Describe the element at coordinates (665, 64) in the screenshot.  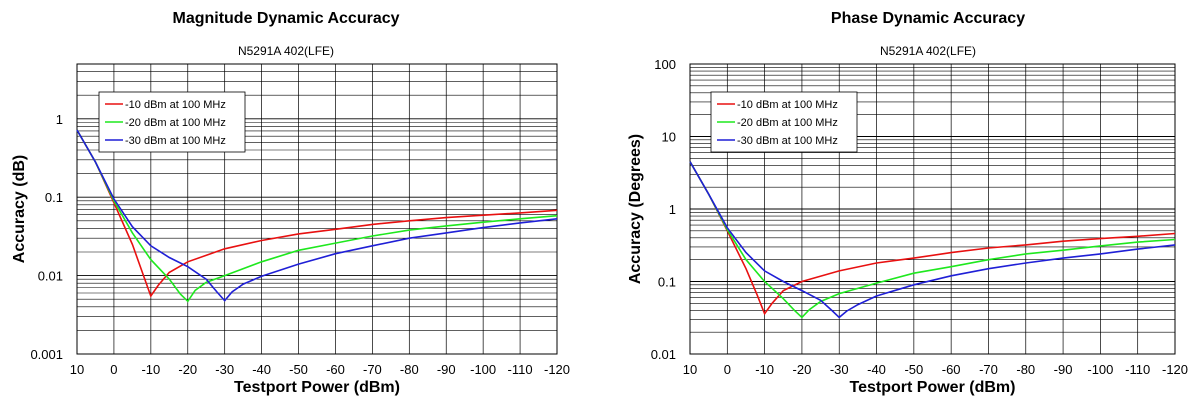
I see `y-tick-label: 100` at that location.